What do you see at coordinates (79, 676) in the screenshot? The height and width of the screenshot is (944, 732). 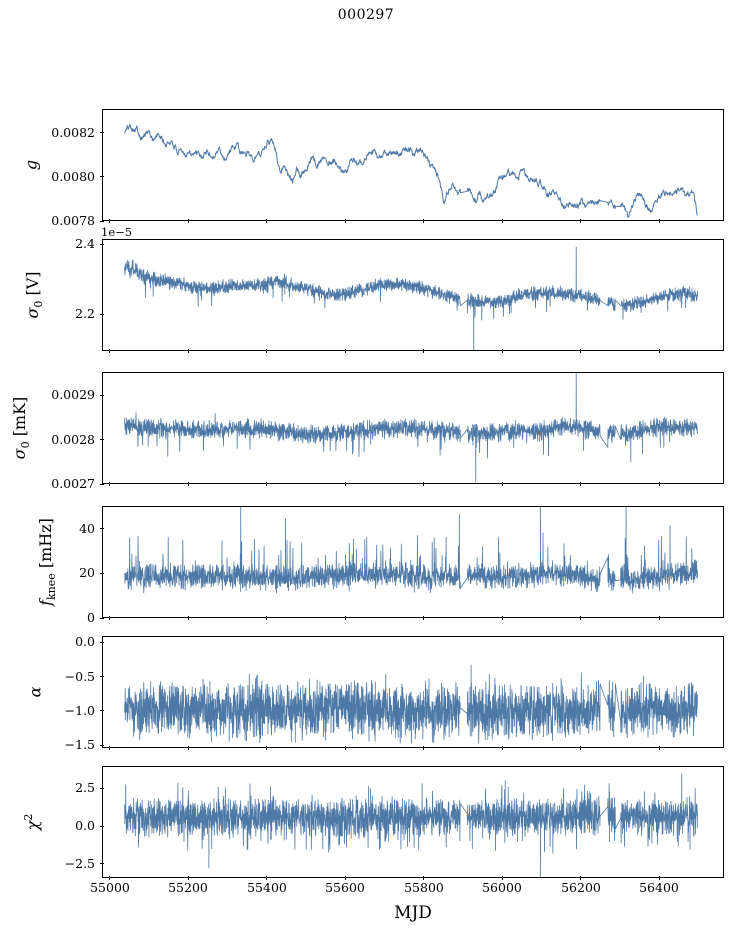 I see `y-tick-label: −0.5` at bounding box center [79, 676].